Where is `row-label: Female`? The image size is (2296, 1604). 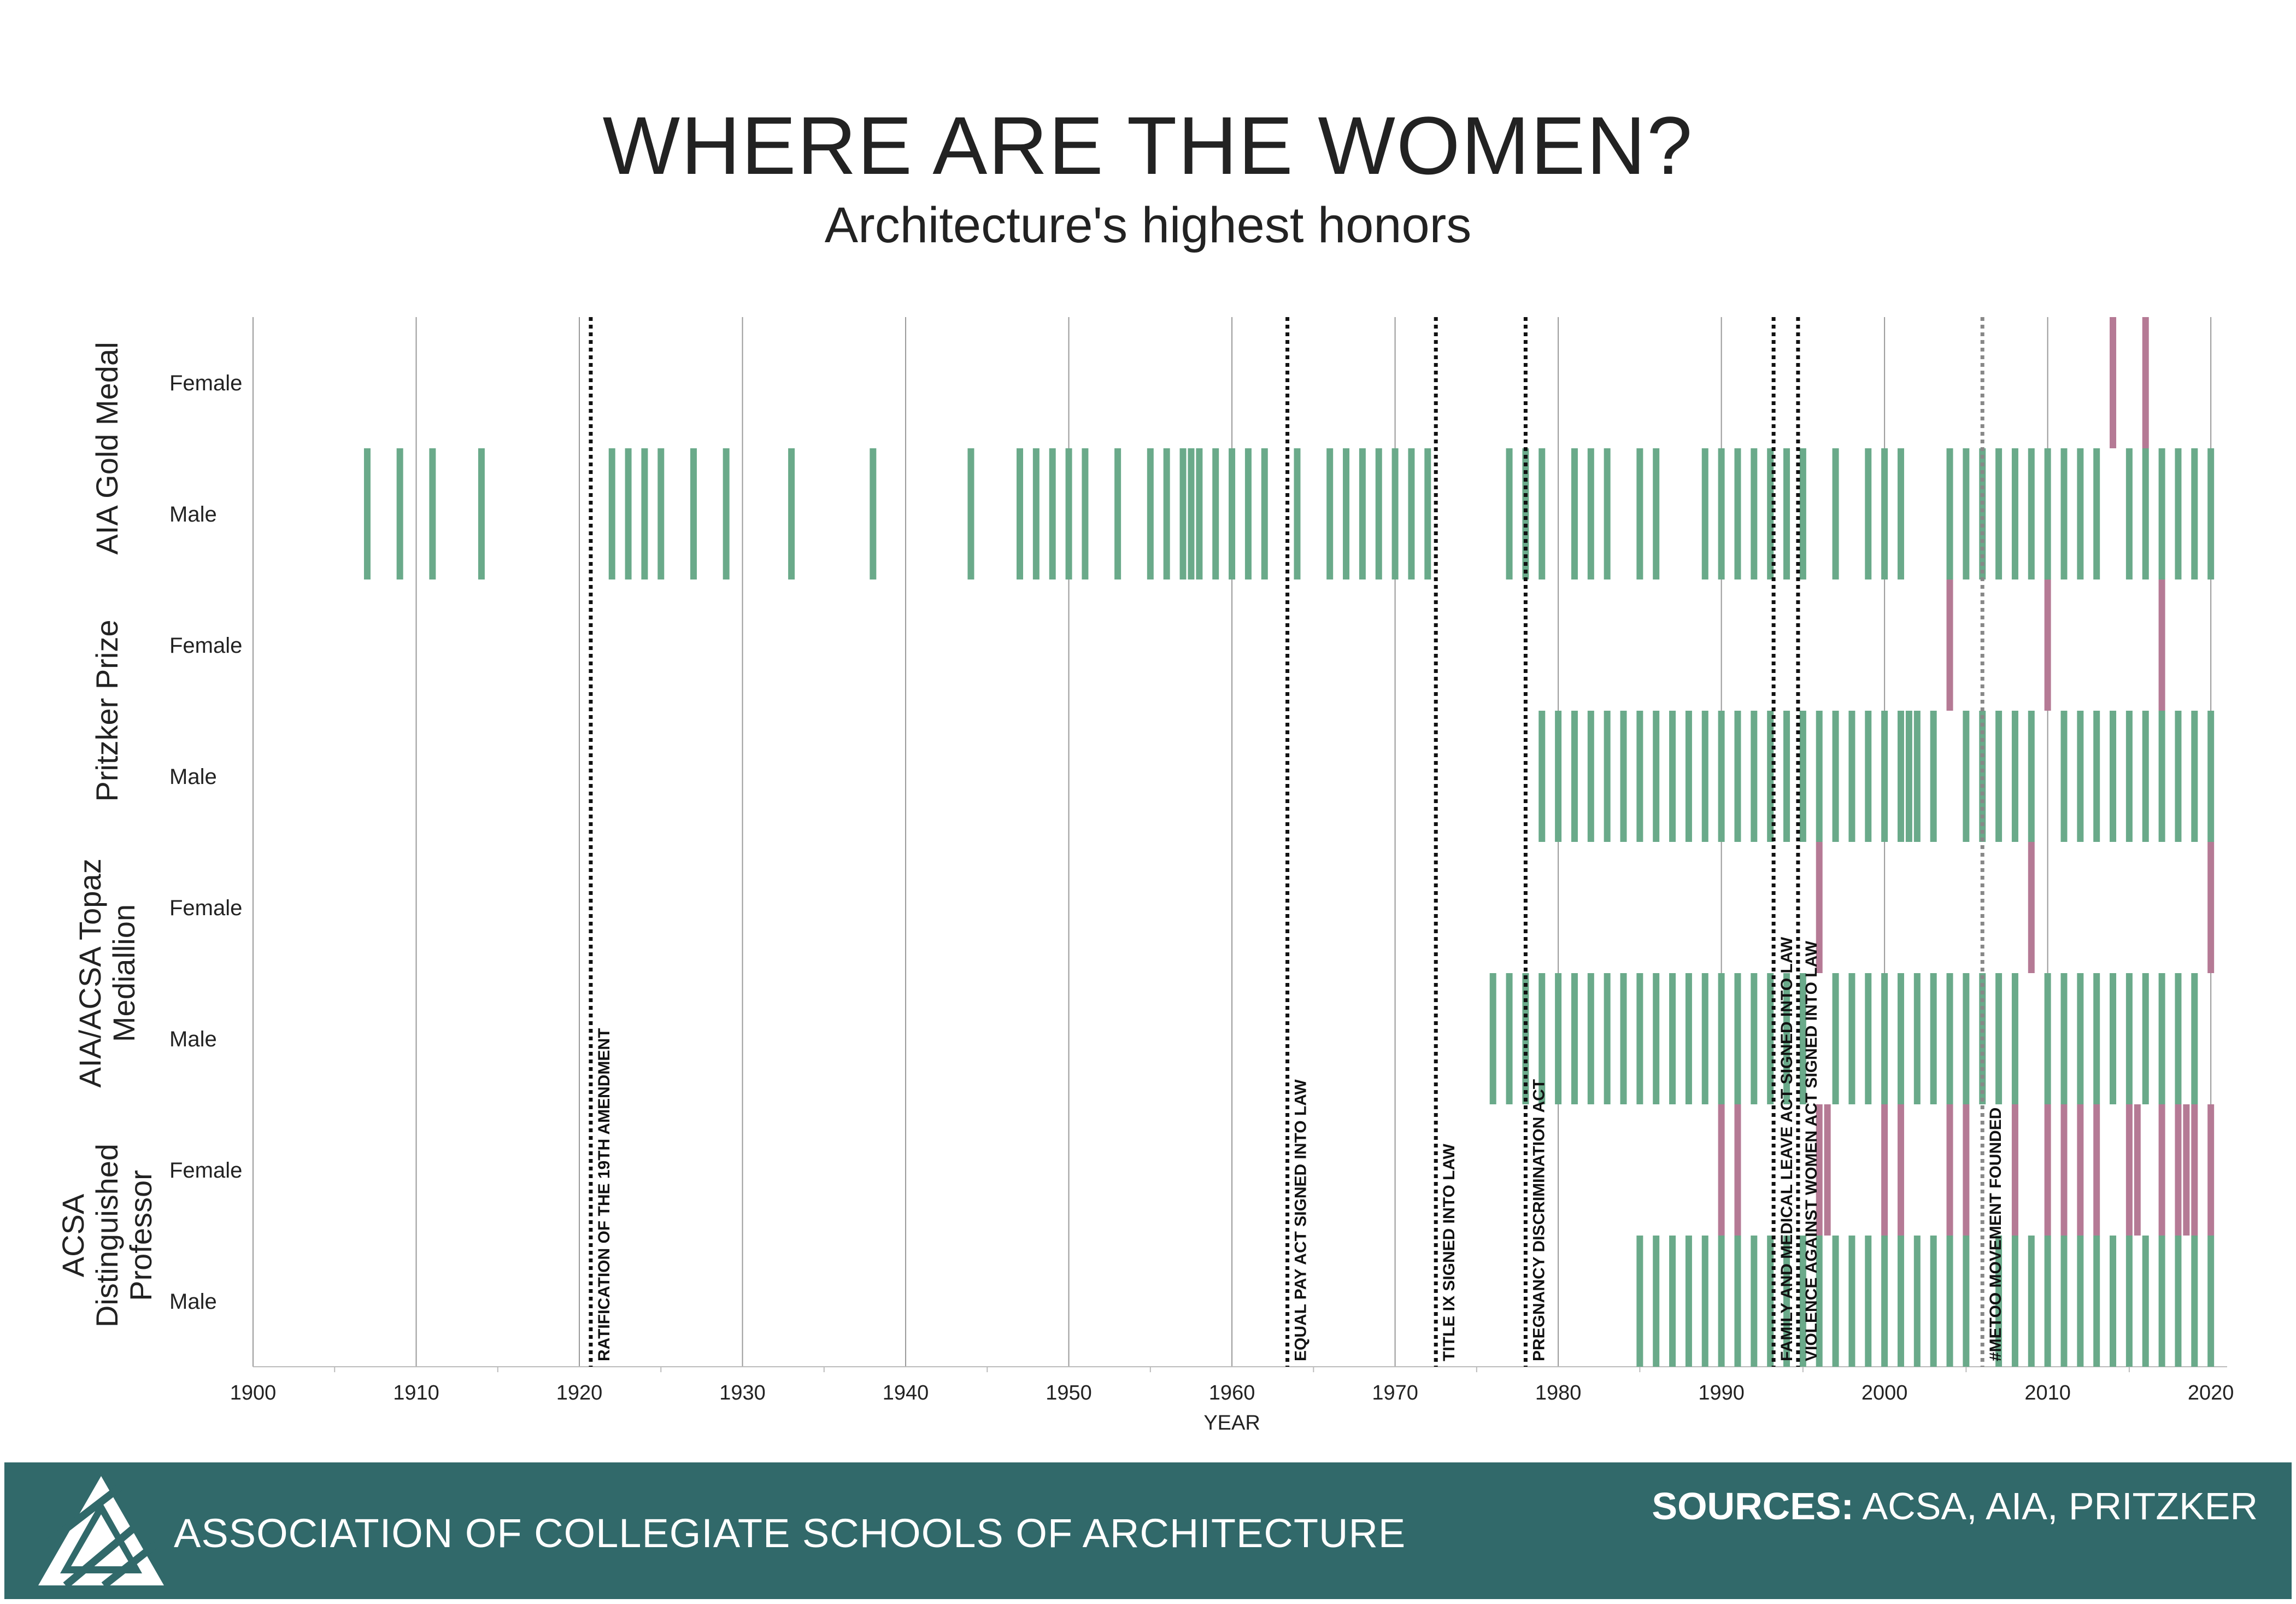
row-label: Female is located at coordinates (205, 646).